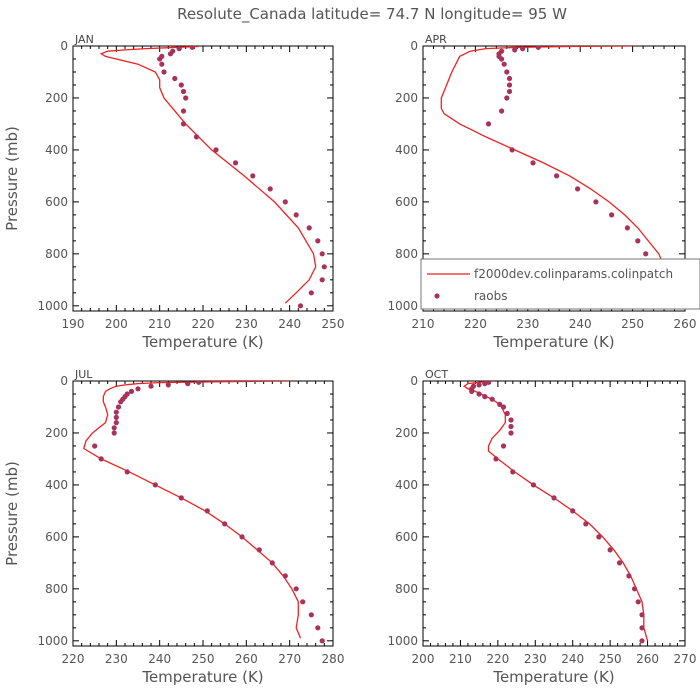  Describe the element at coordinates (83, 374) in the screenshot. I see `panel-label-jul: JUL` at that location.